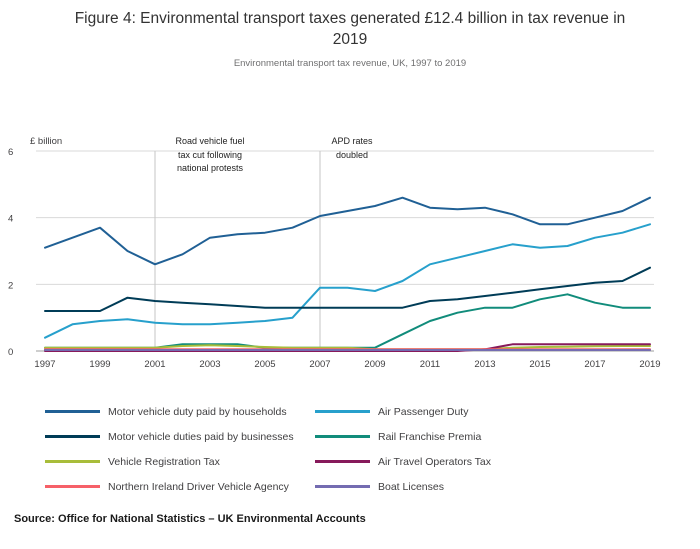 Image resolution: width=700 pixels, height=549 pixels. Describe the element at coordinates (411, 486) in the screenshot. I see `legend-label: Boat Licenses` at that location.